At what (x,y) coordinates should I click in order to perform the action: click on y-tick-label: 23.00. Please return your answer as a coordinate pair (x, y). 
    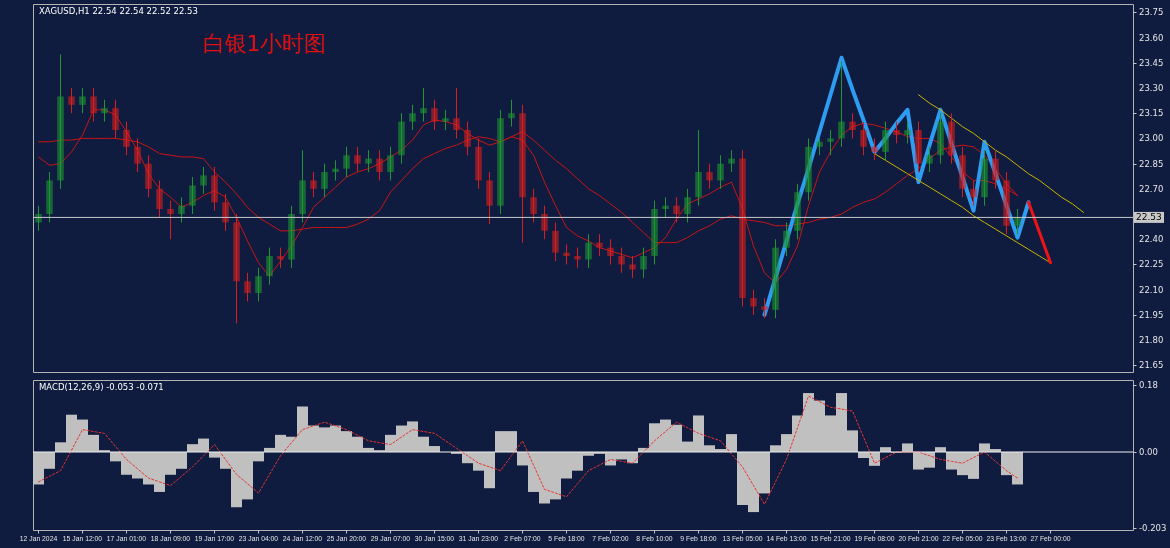
    Looking at the image, I should click on (1151, 138).